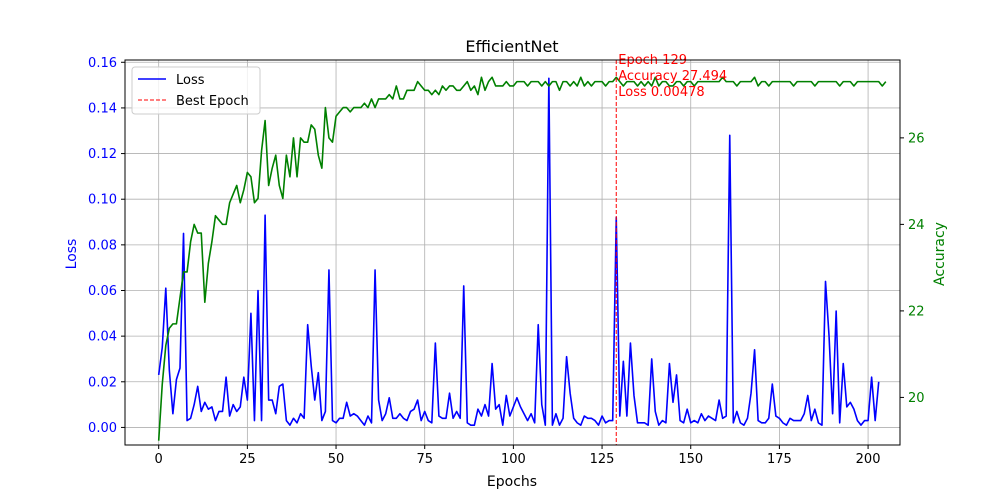 Image resolution: width=1000 pixels, height=504 pixels. What do you see at coordinates (72, 254) in the screenshot?
I see `y-axis-left-label: Loss` at bounding box center [72, 254].